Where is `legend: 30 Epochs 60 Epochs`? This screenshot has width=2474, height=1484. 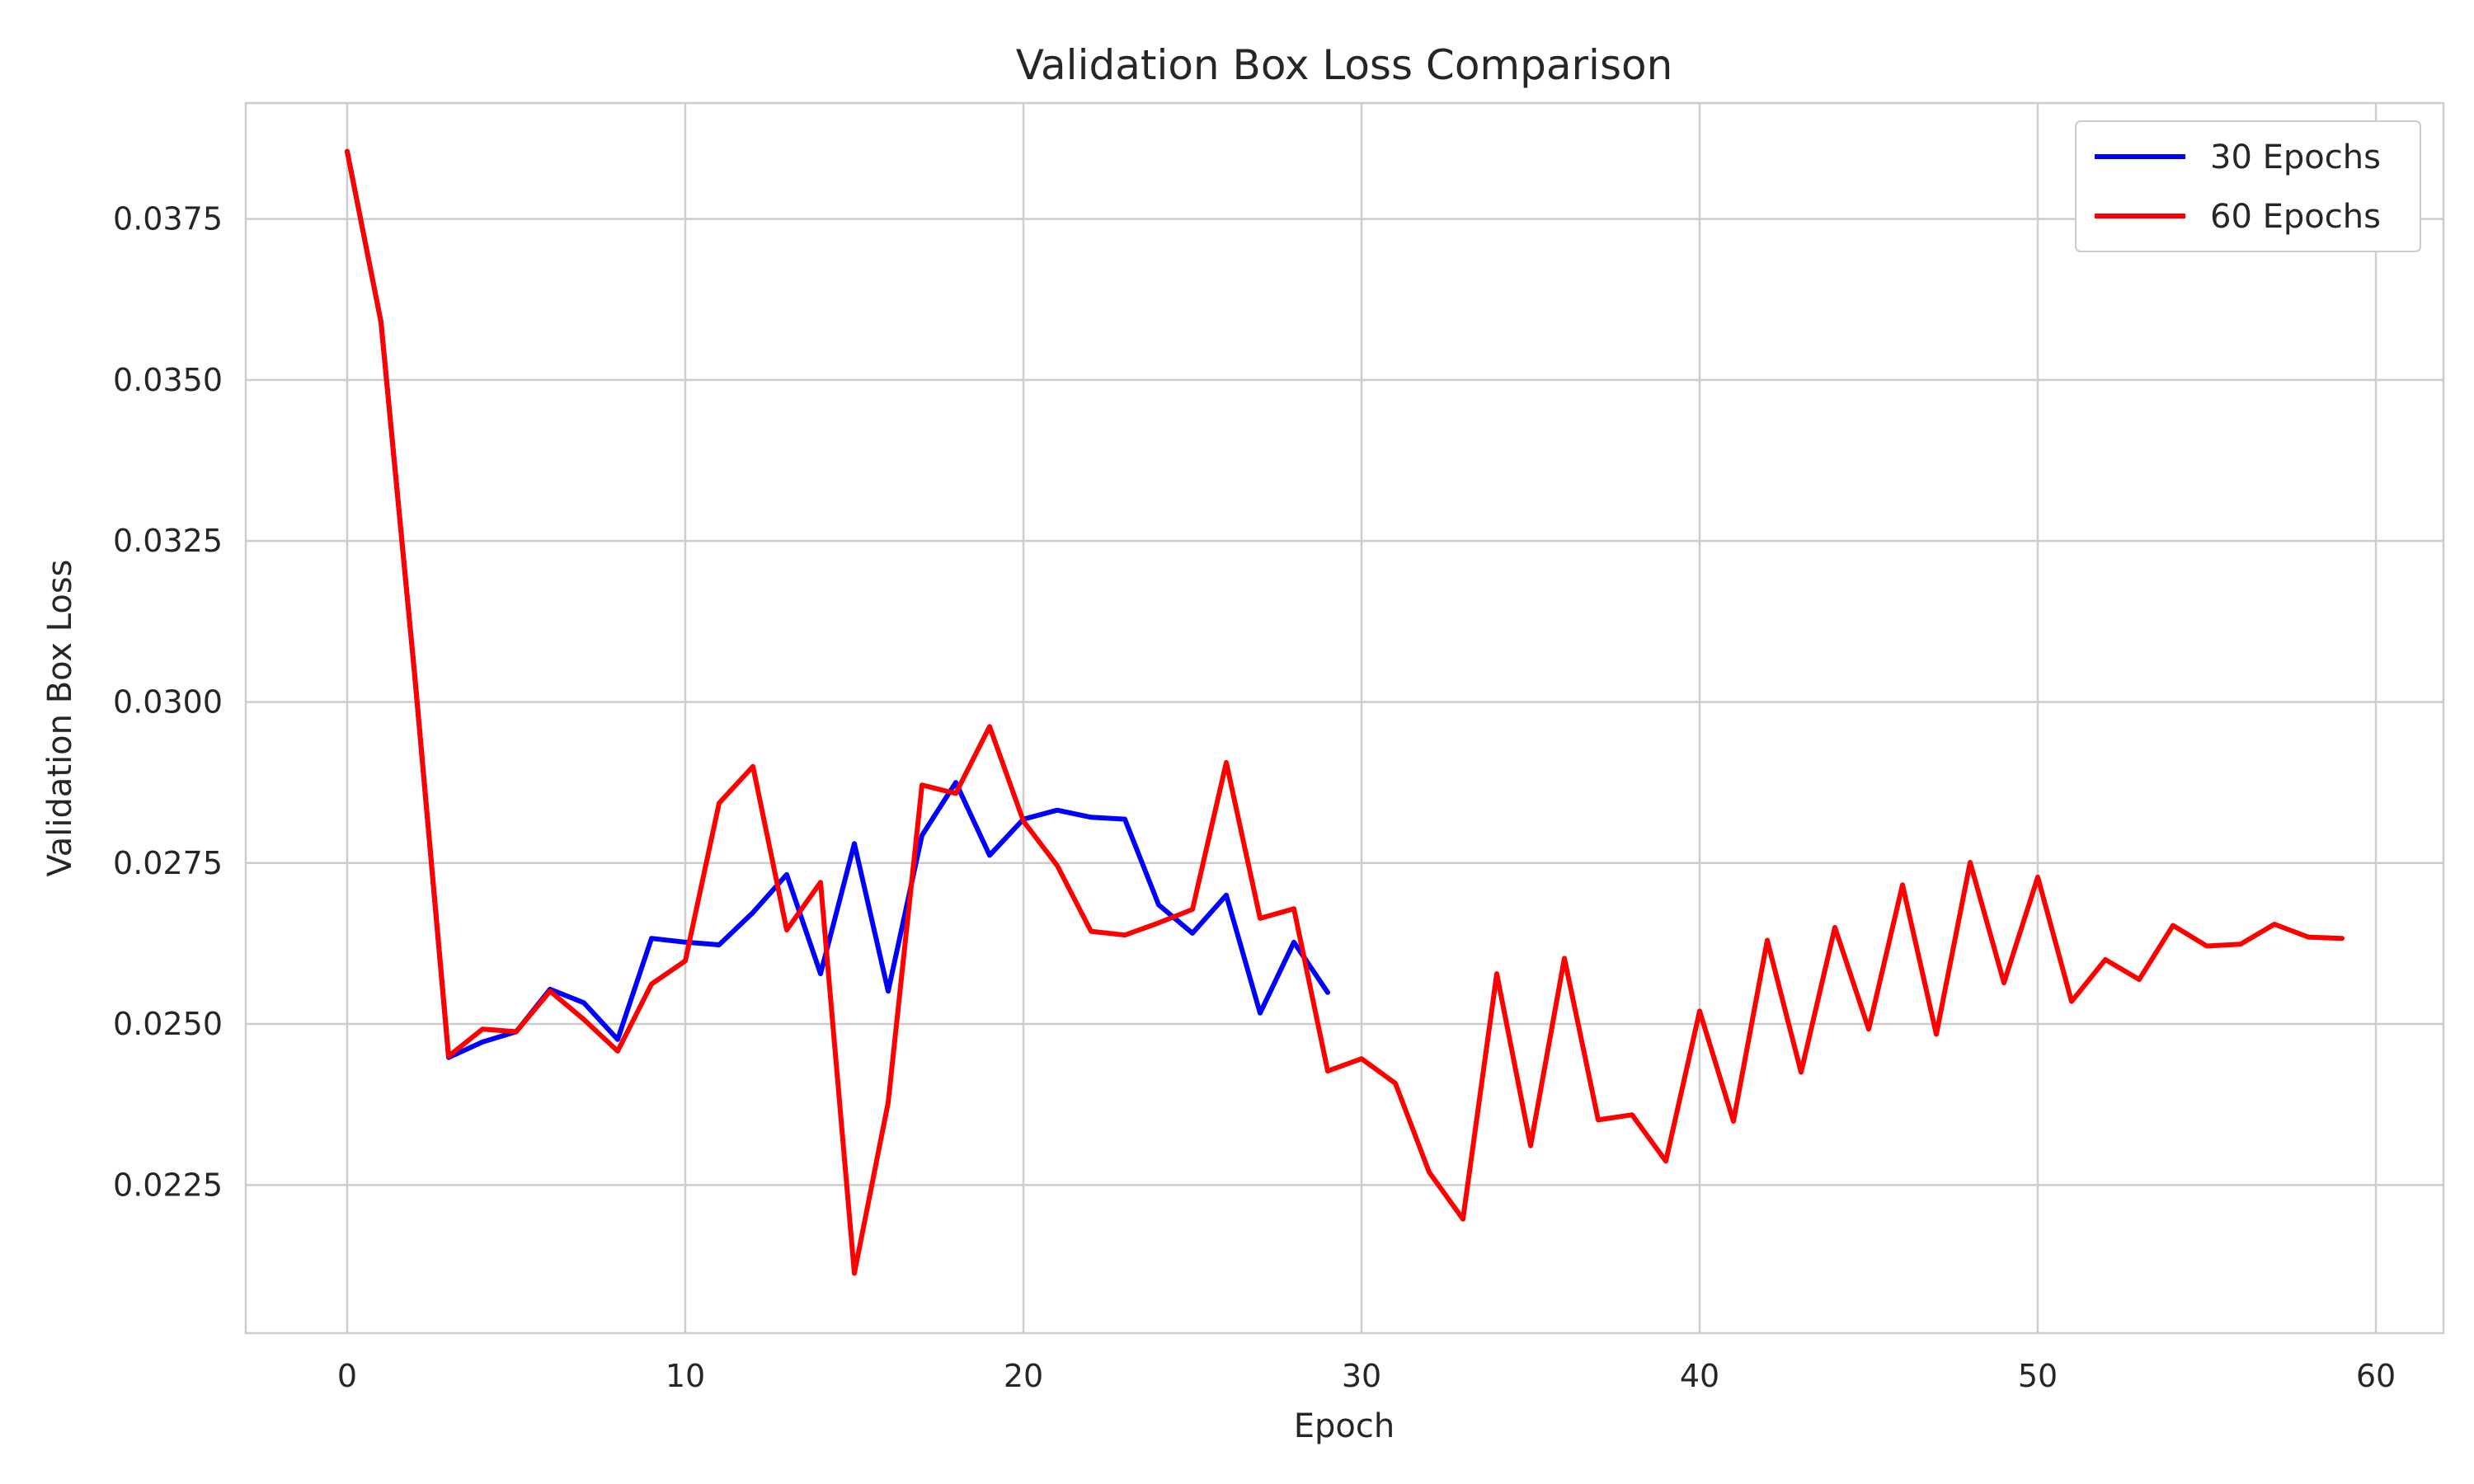
legend: 30 Epochs 60 Epochs is located at coordinates (2248, 186).